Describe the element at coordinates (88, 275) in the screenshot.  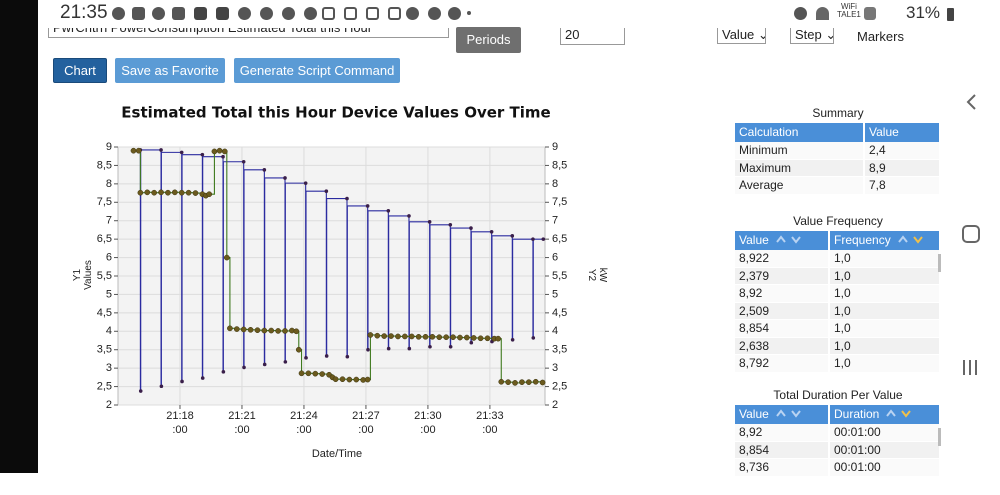
I see `y-axis-label-text: Values` at that location.